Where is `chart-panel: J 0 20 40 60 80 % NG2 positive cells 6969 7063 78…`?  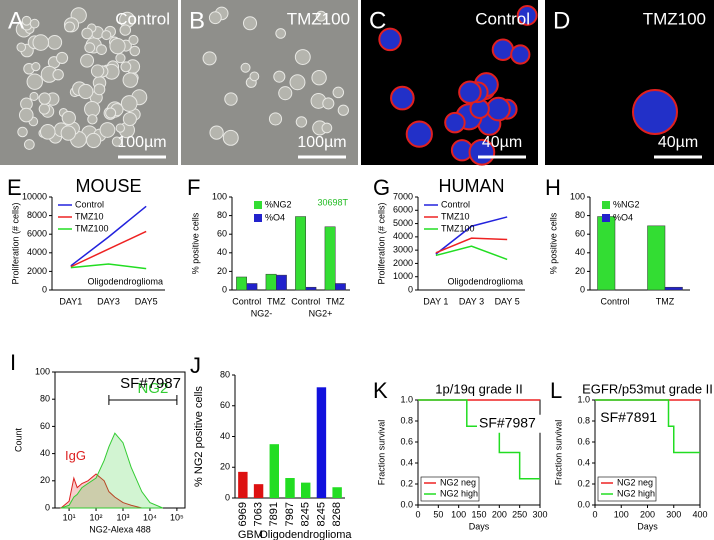 chart-panel: J 0 20 40 60 80 % NG2 positive cells 6969 7063 78… is located at coordinates (271, 446).